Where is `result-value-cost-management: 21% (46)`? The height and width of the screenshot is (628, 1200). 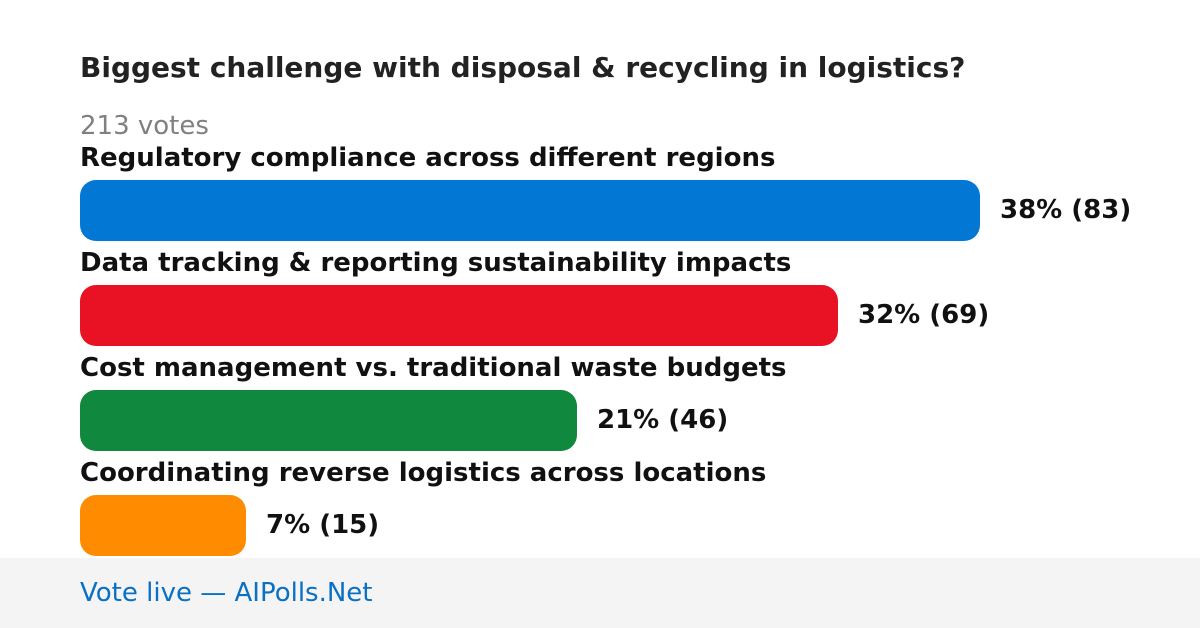
result-value-cost-management: 21% (46) is located at coordinates (663, 420).